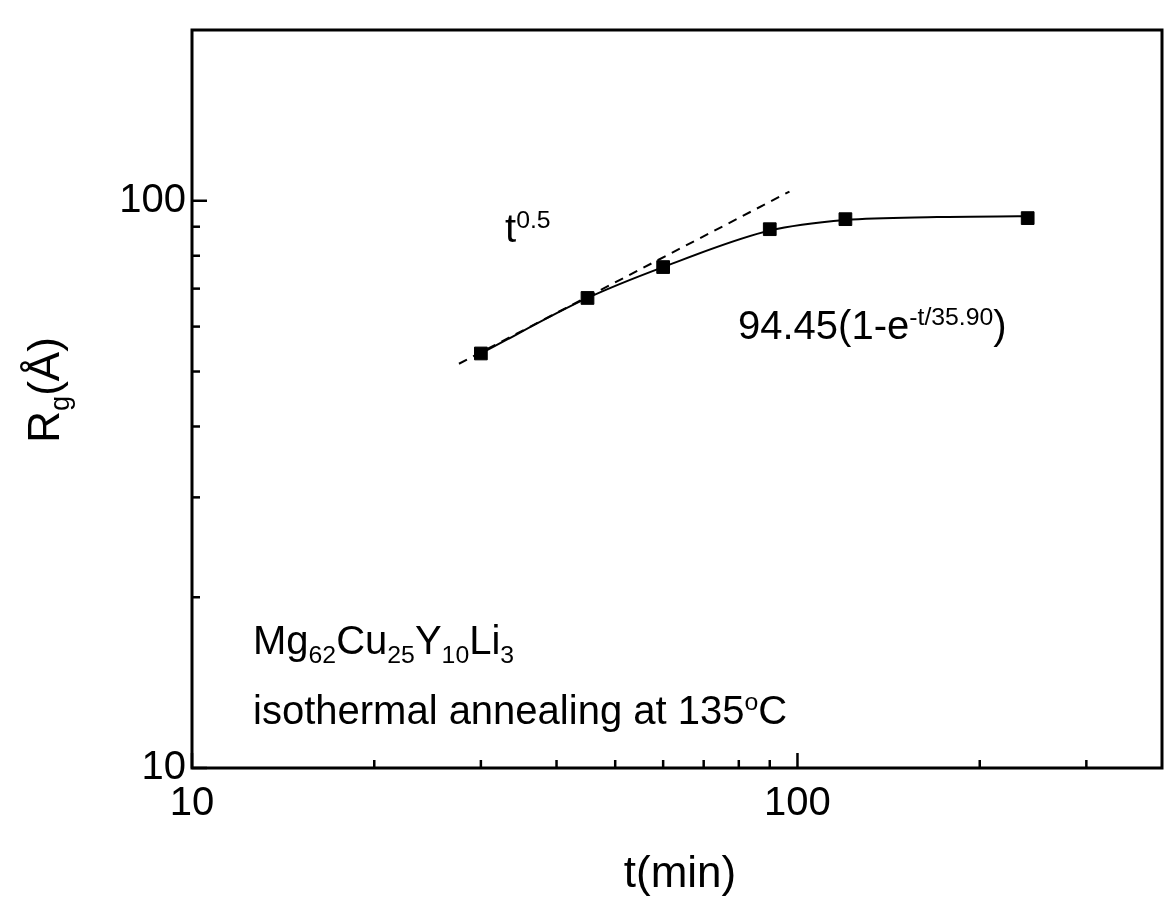 The height and width of the screenshot is (909, 1172). What do you see at coordinates (520, 710) in the screenshot?
I see `annotation: isothermal annealing at 135$^{o}$C` at bounding box center [520, 710].